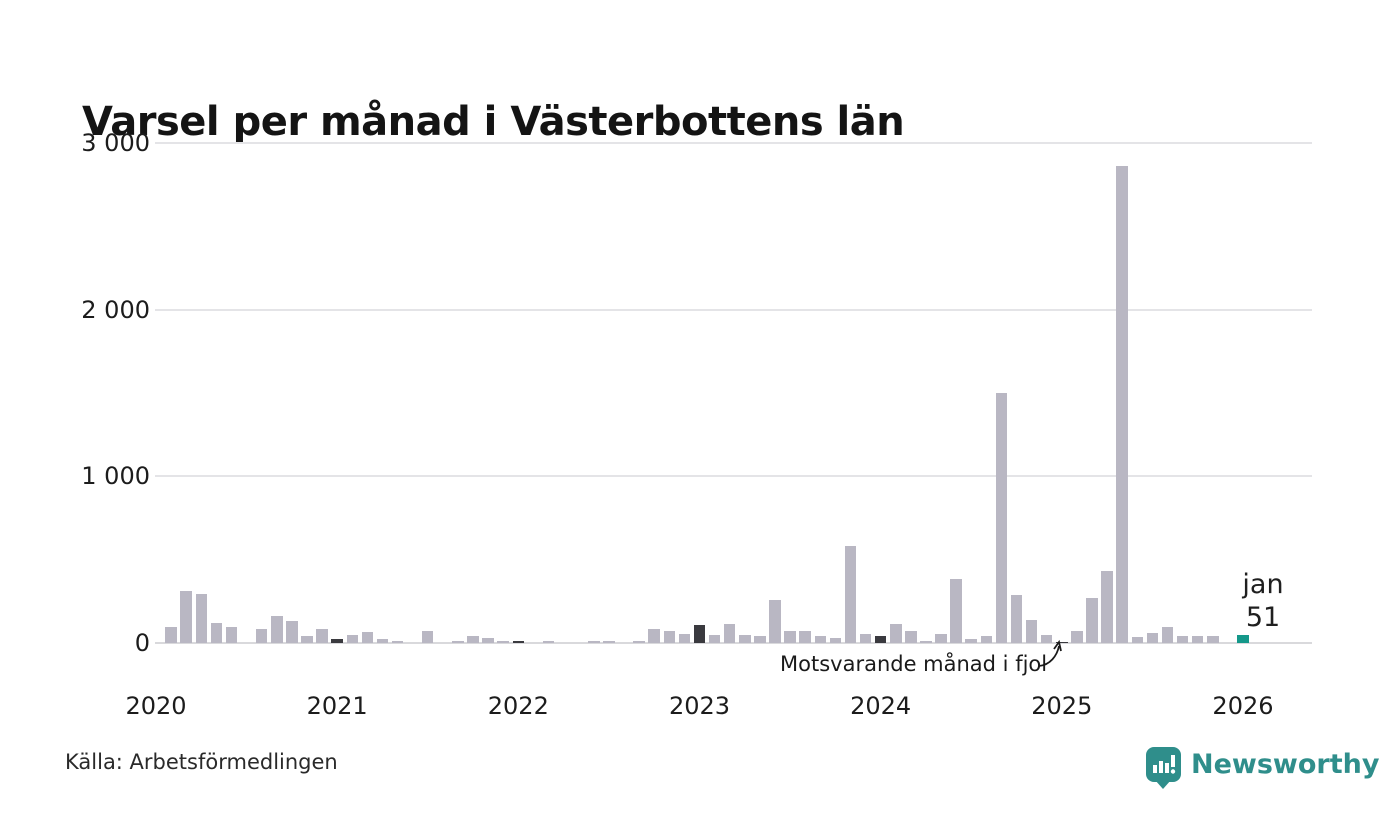 The height and width of the screenshot is (840, 1400). I want to click on x-axis-tick-2020: 2020, so click(156, 706).